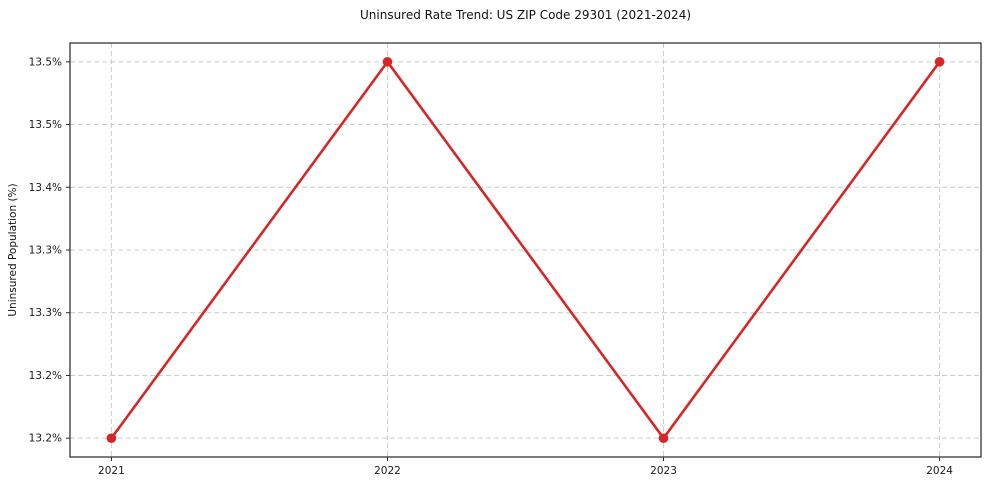  I want to click on x-tick-label: 2023, so click(663, 471).